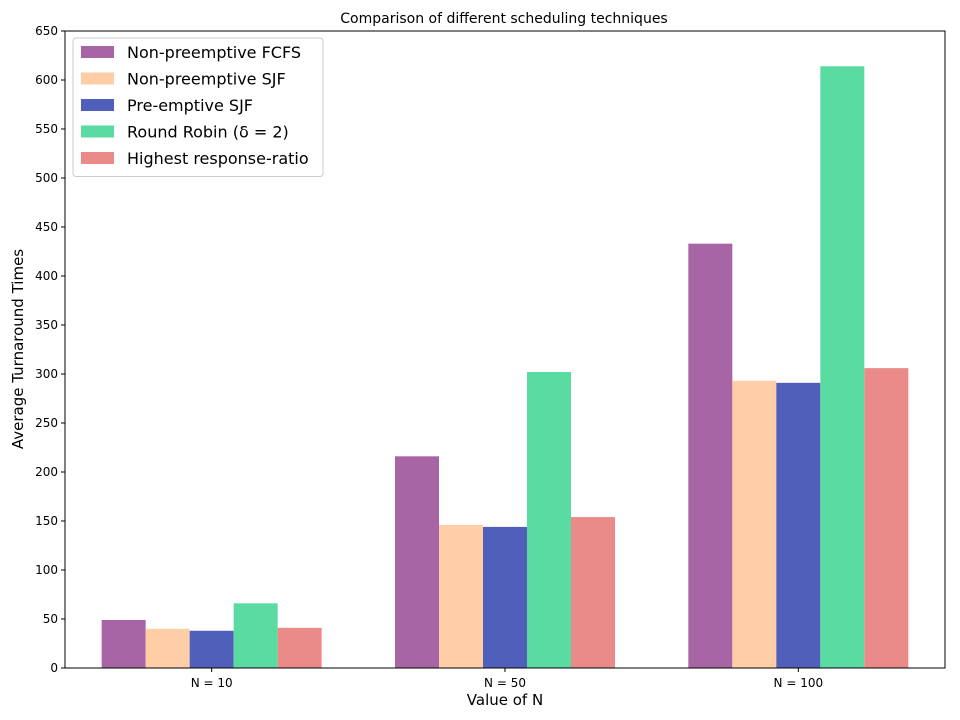 This screenshot has height=720, width=960. Describe the element at coordinates (46, 325) in the screenshot. I see `y-tick-label: 350` at that location.